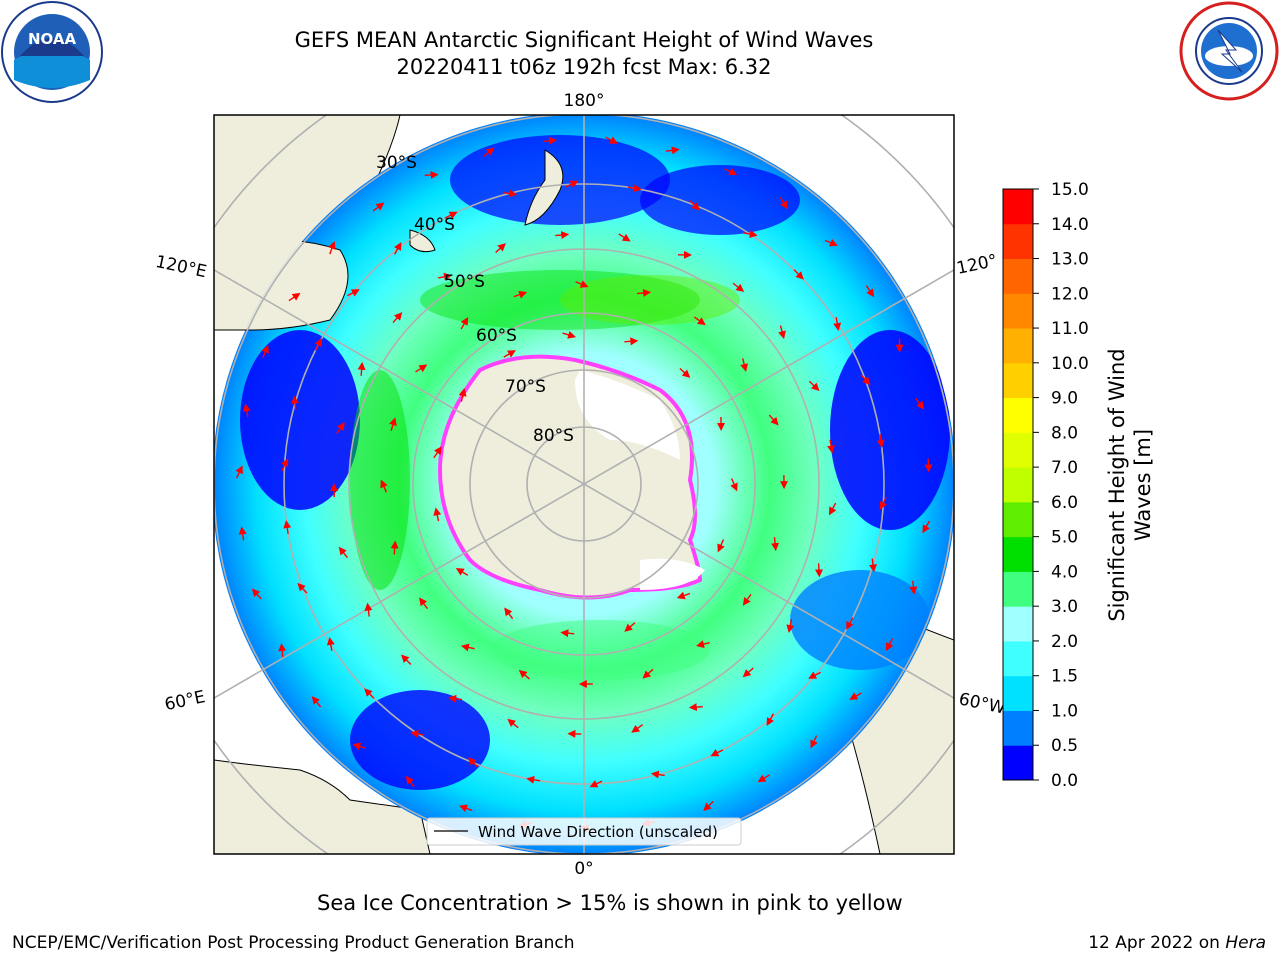 The image size is (1280, 960). I want to click on lon-label-120e: 120°E, so click(181, 267).